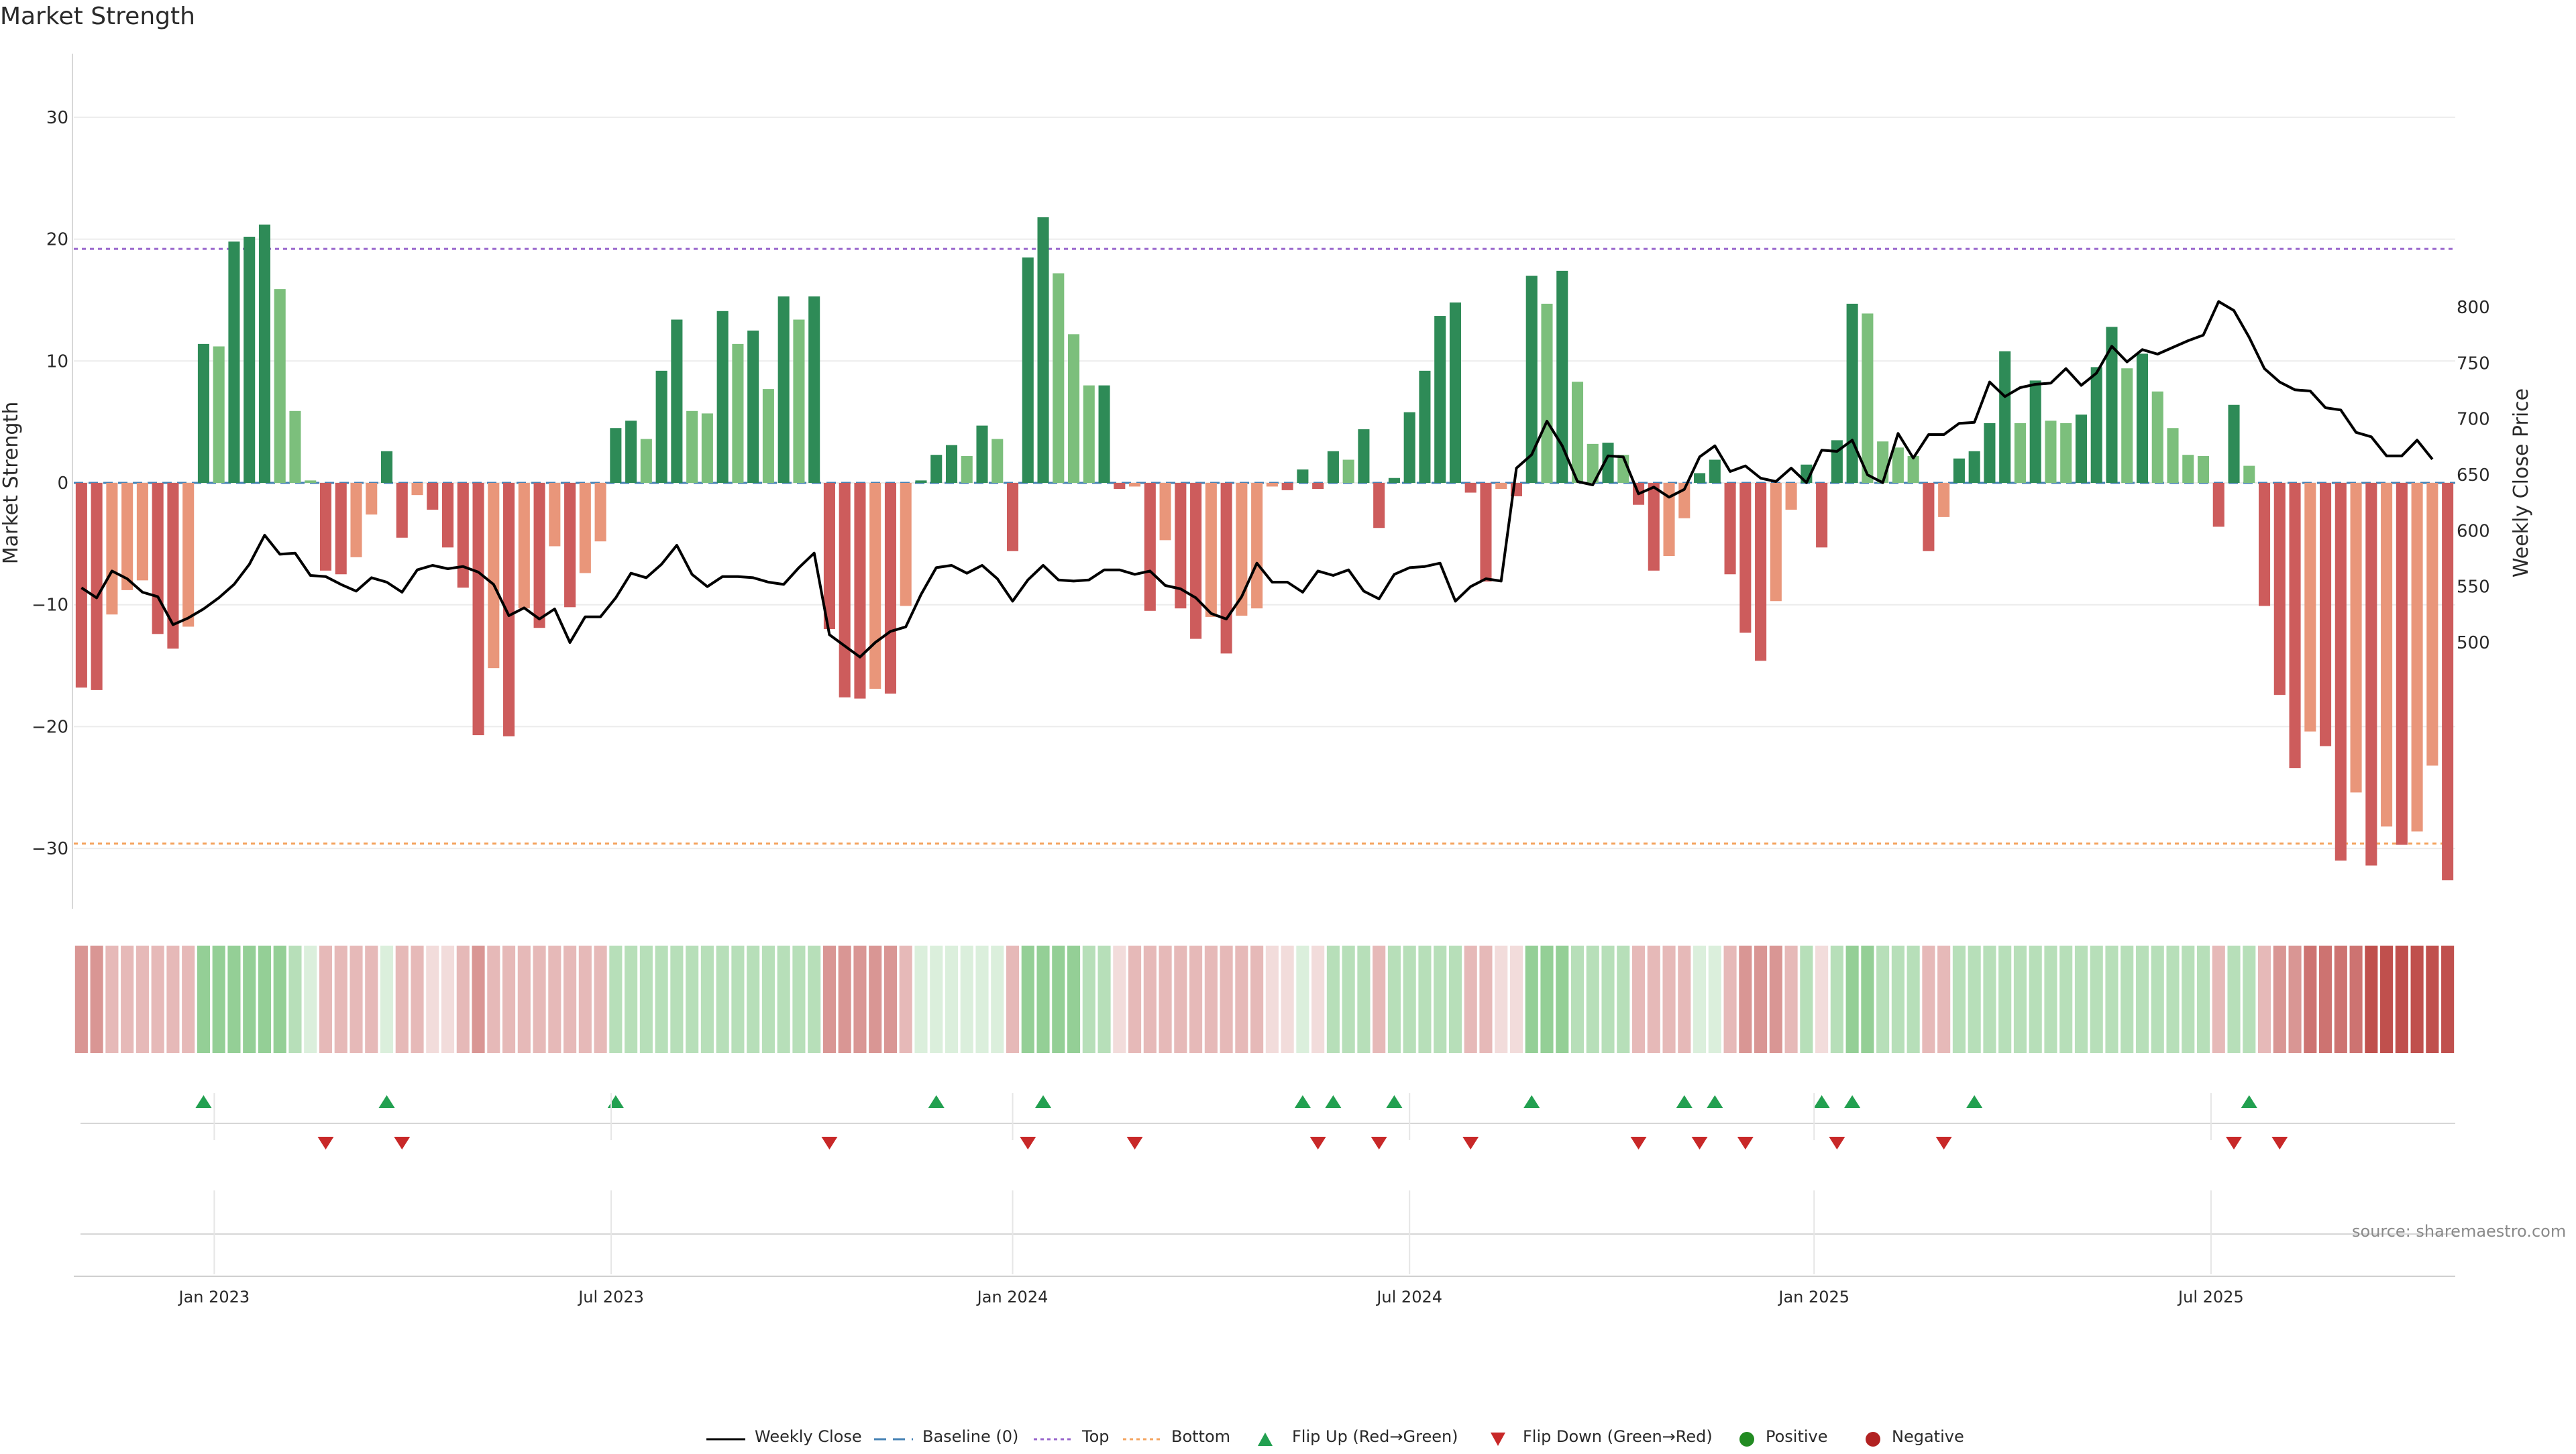 This screenshot has height=1454, width=2576. Describe the element at coordinates (1265, 1439) in the screenshot. I see `legend-flip-up-icon` at that location.